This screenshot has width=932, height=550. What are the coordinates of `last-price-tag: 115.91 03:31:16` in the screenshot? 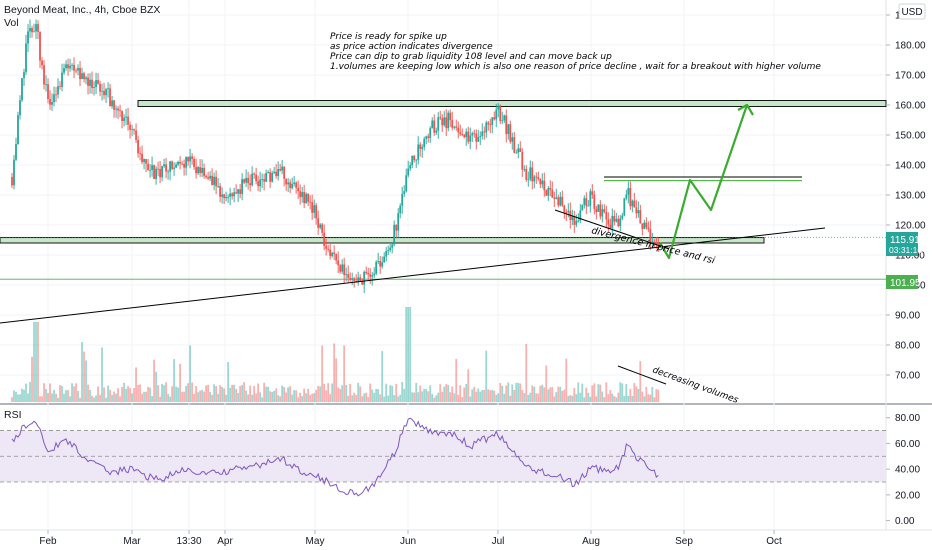 It's located at (904, 244).